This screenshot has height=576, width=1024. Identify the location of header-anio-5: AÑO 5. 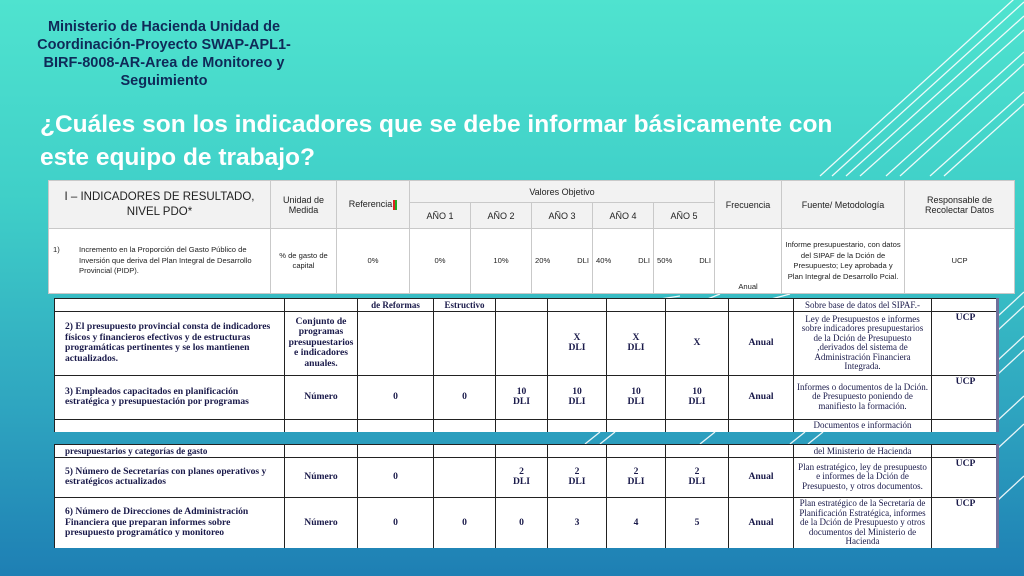
(684, 215).